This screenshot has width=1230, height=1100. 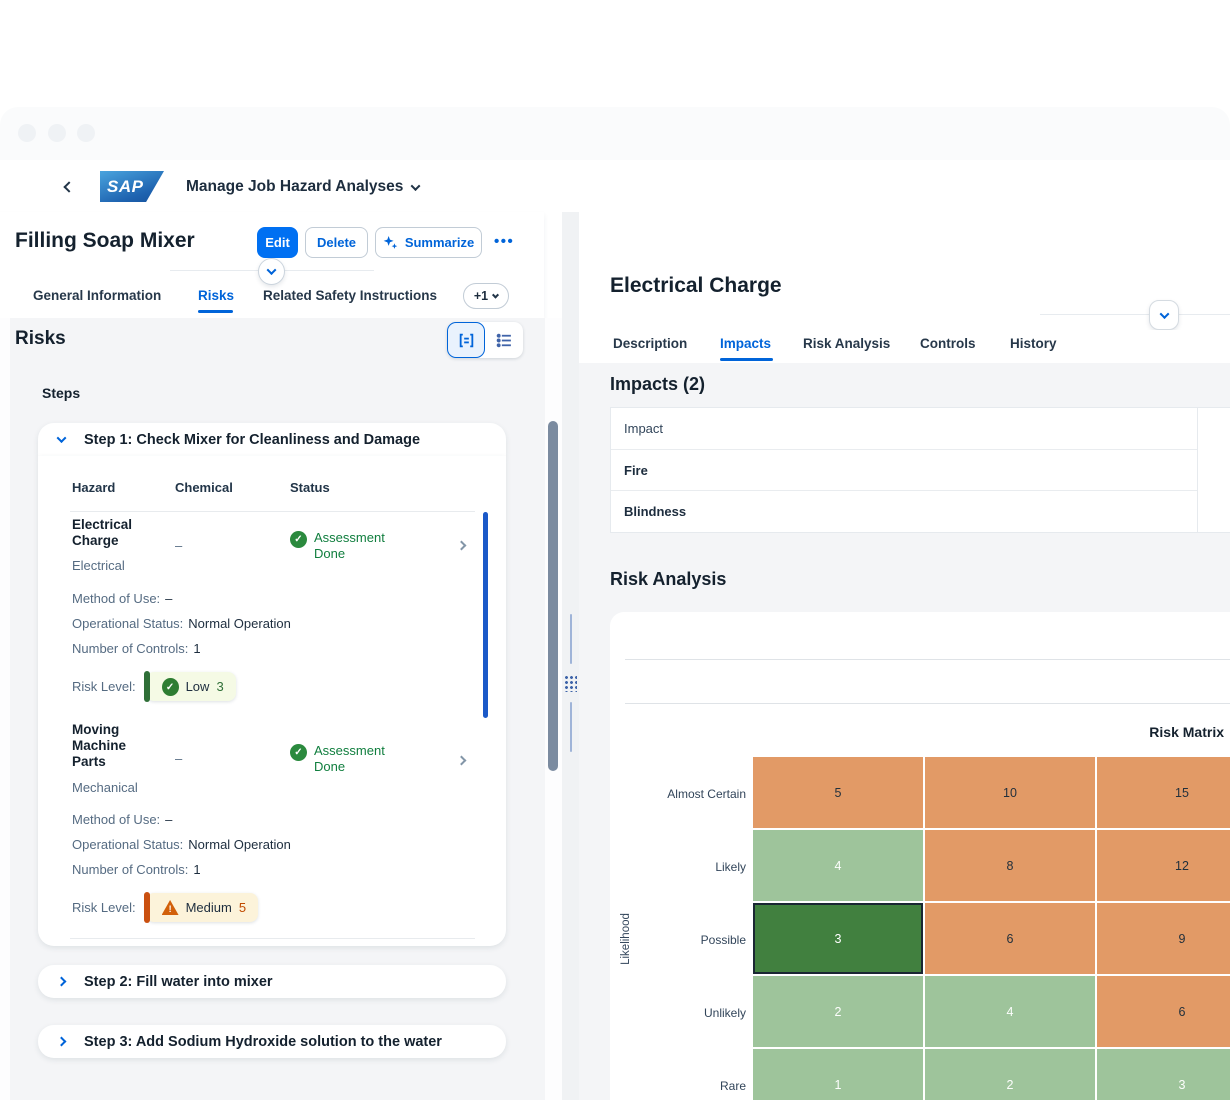 What do you see at coordinates (310, 487) in the screenshot?
I see `column-header-status: Status` at bounding box center [310, 487].